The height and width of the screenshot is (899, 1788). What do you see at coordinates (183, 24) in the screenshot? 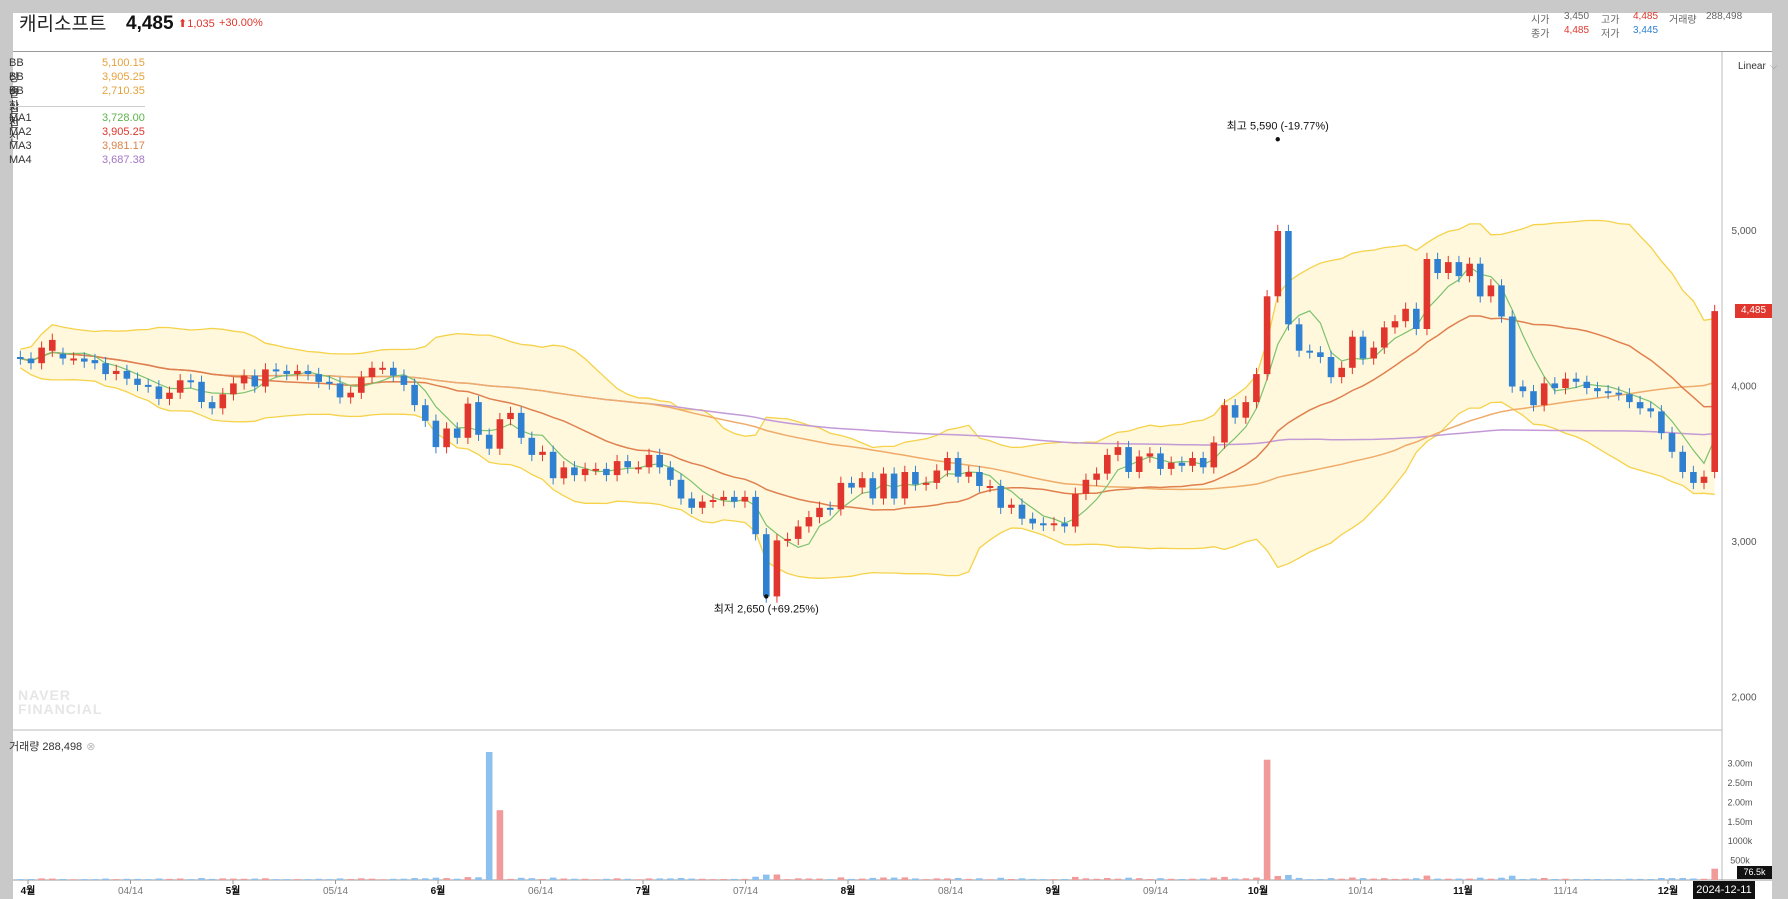
I see `up-arrow-icon: ⬆` at bounding box center [183, 24].